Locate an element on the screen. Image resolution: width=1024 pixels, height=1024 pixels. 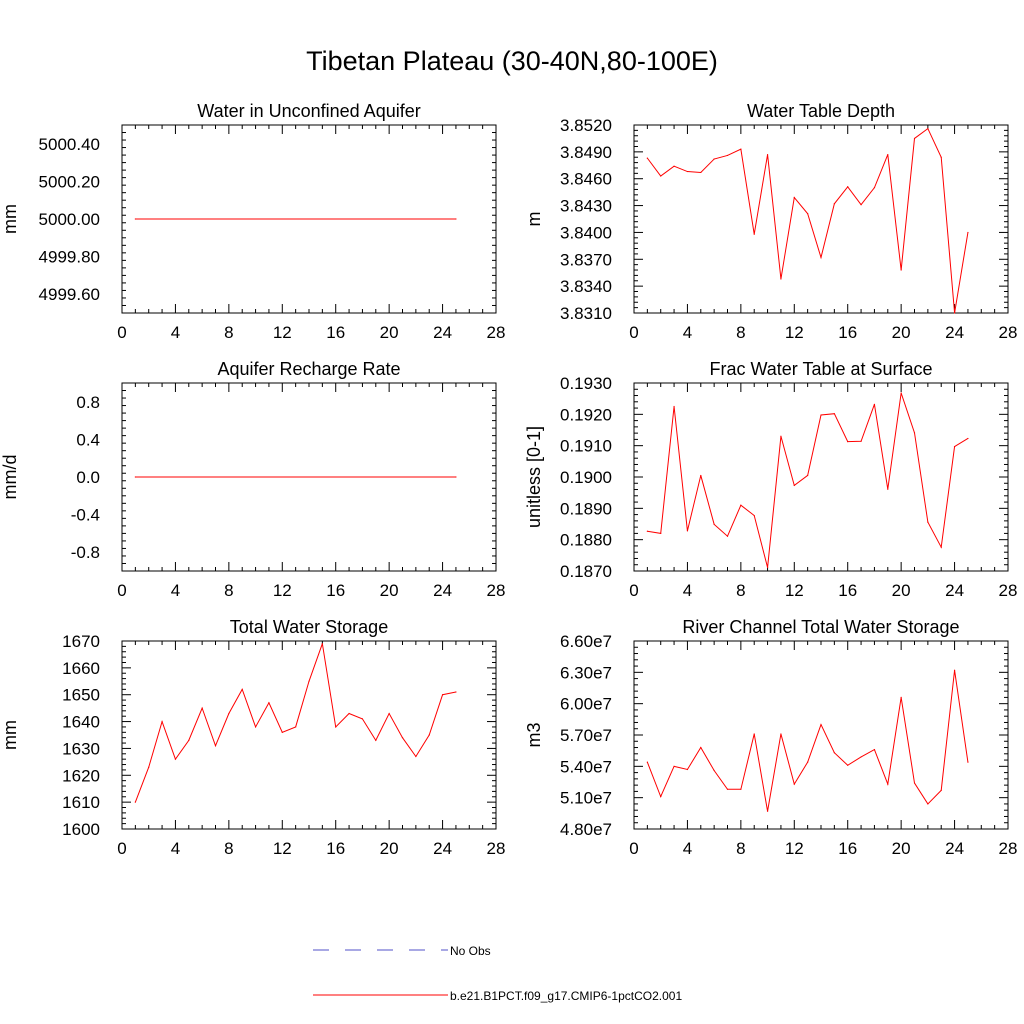
y-tick-label: 4999.60 is located at coordinates (69, 294).